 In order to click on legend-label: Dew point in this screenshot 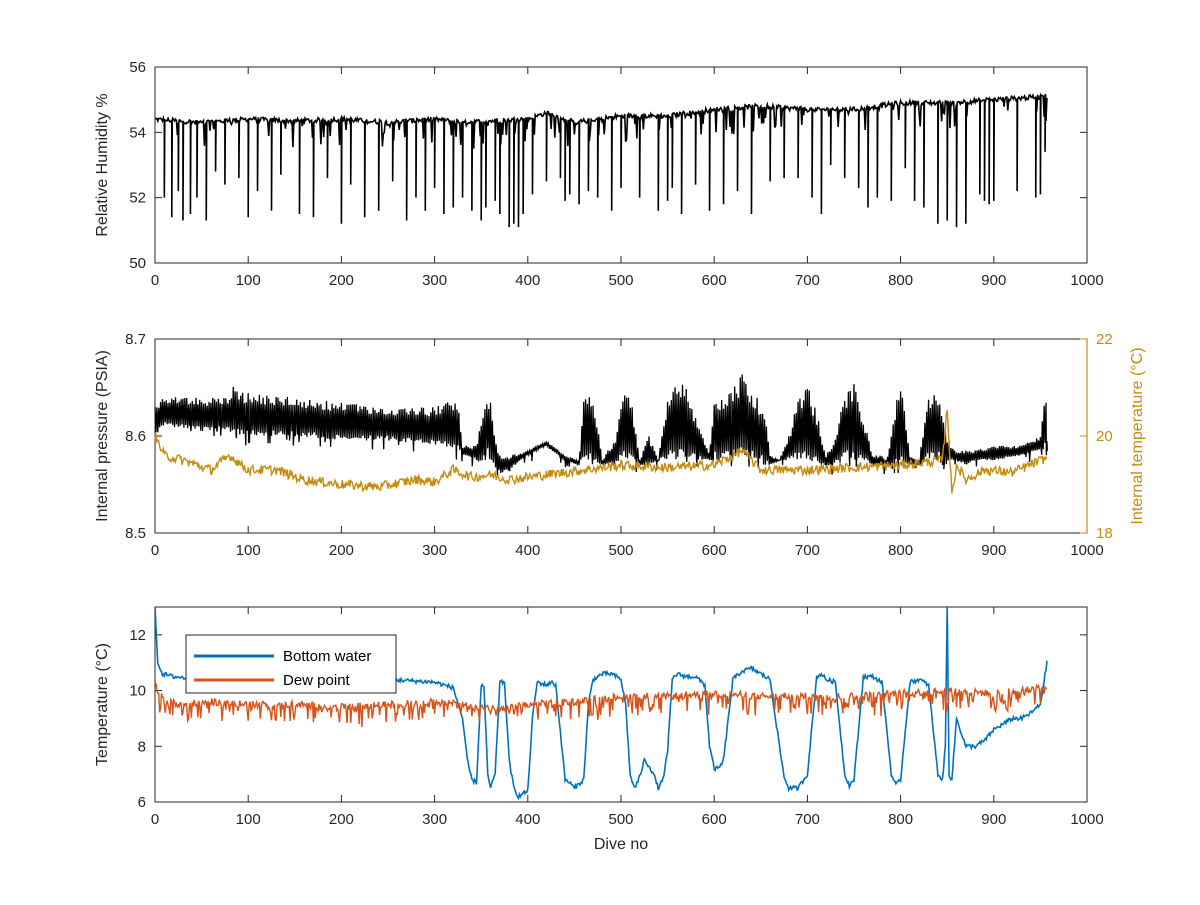, I will do `click(317, 680)`.